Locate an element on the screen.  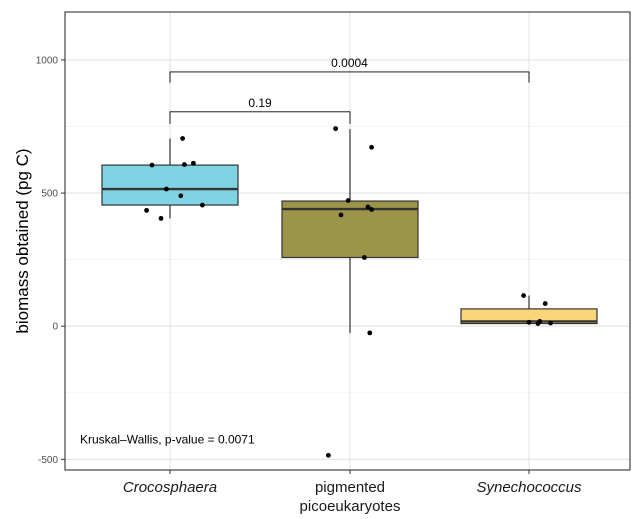
x-tick-label: picoeukaryotes is located at coordinates (350, 506).